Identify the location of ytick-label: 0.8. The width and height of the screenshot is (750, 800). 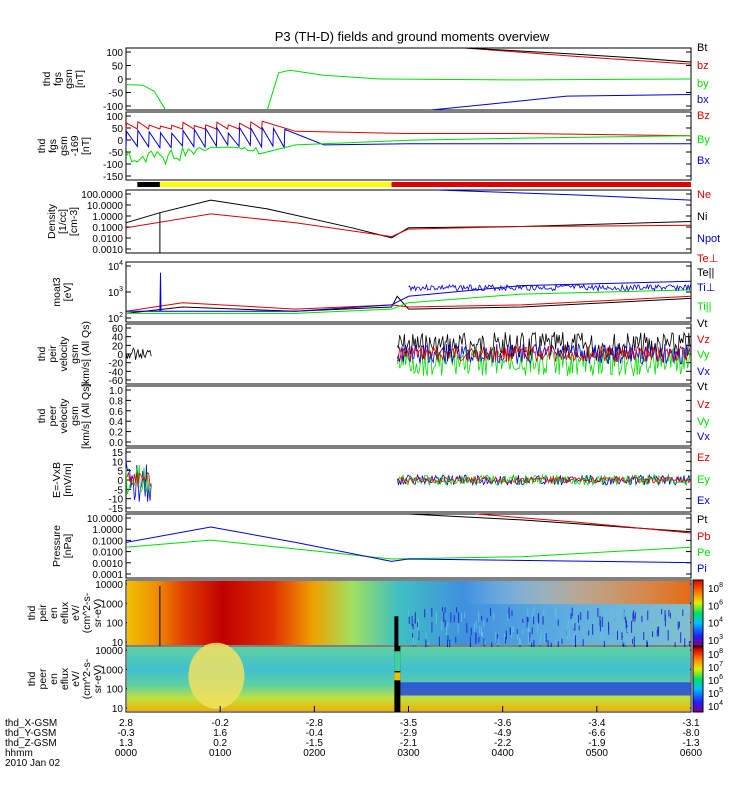
(116, 401).